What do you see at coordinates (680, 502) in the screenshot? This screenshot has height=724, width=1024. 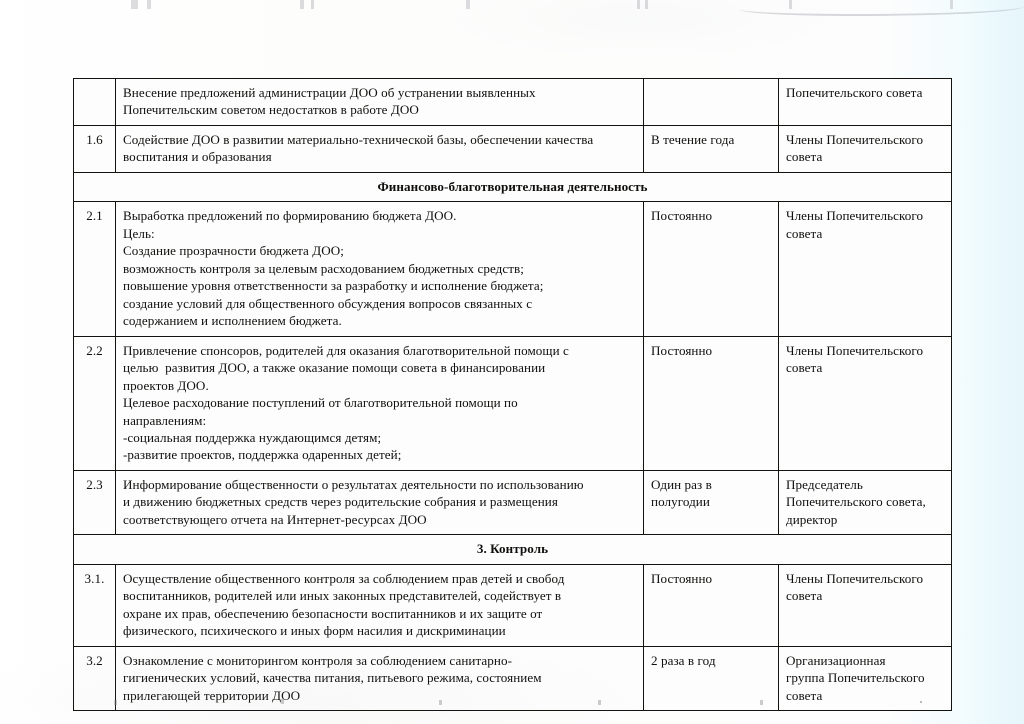 I see `term-line: полугодии` at bounding box center [680, 502].